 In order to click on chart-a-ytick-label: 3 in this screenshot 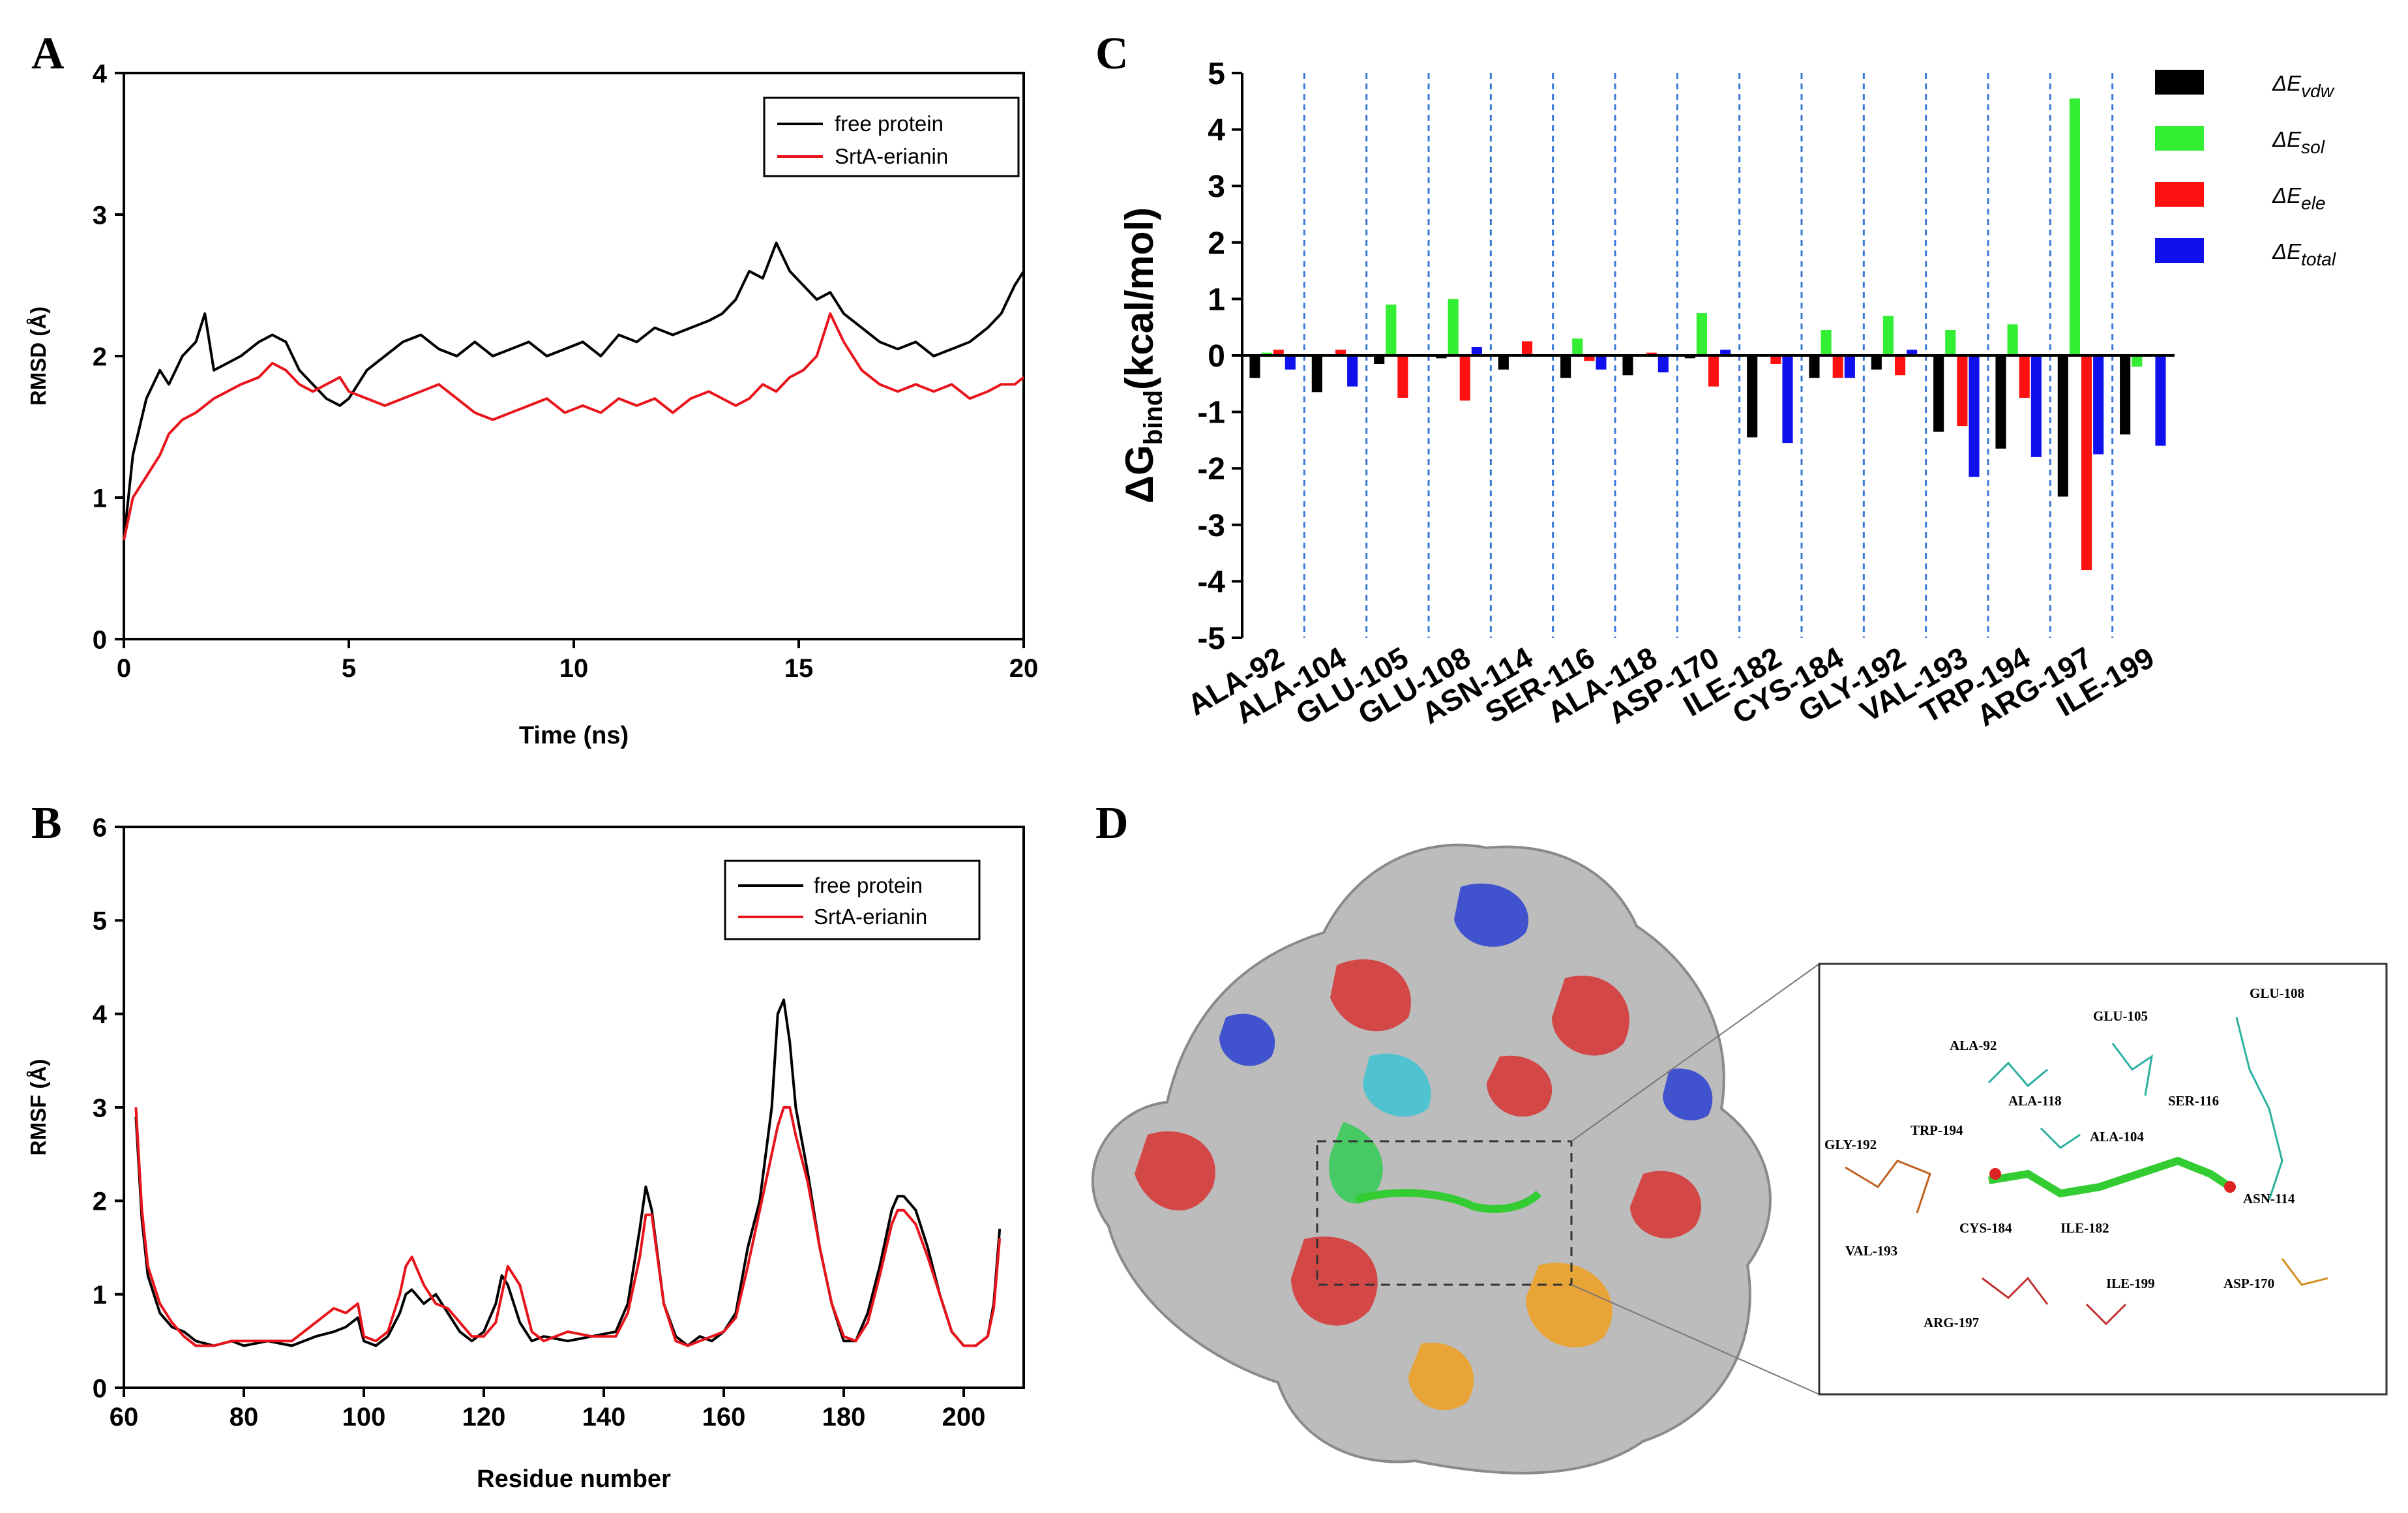, I will do `click(100, 215)`.